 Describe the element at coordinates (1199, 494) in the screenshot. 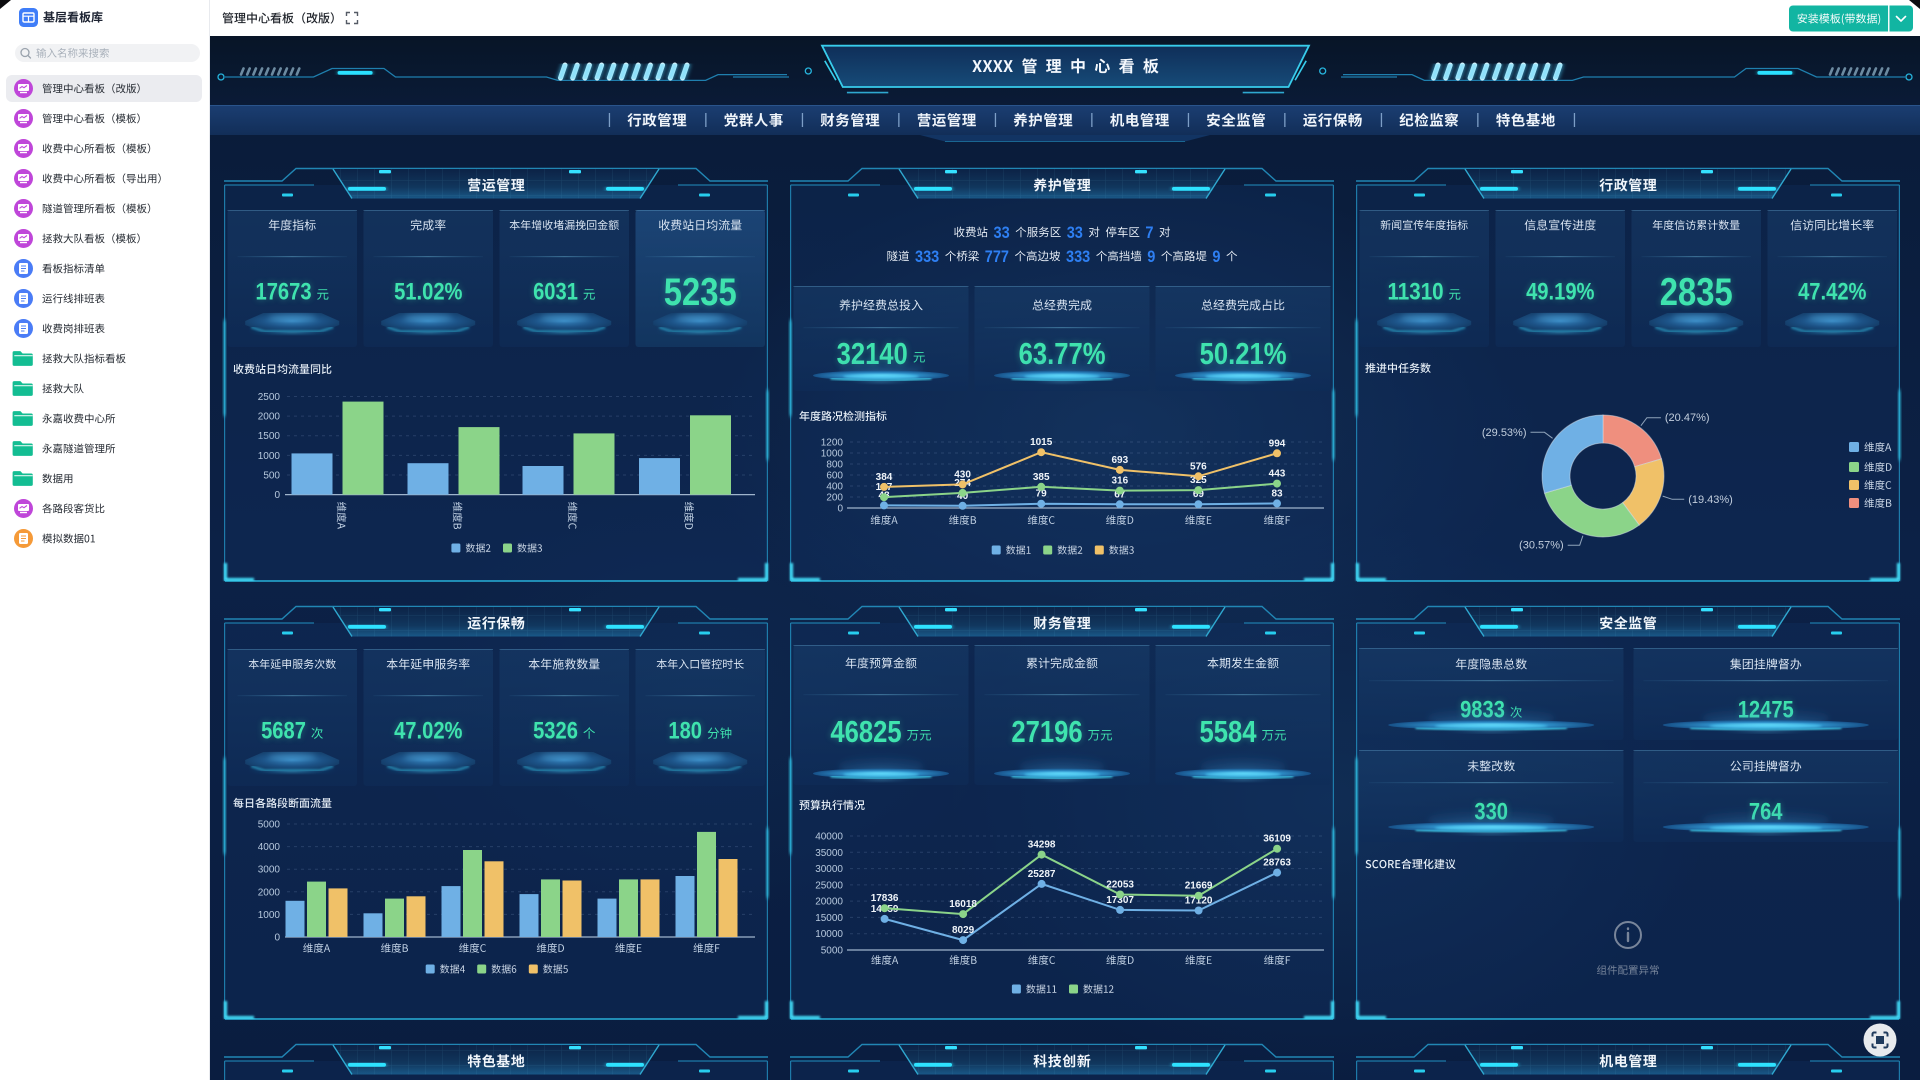

I see `svg-text: 69` at that location.